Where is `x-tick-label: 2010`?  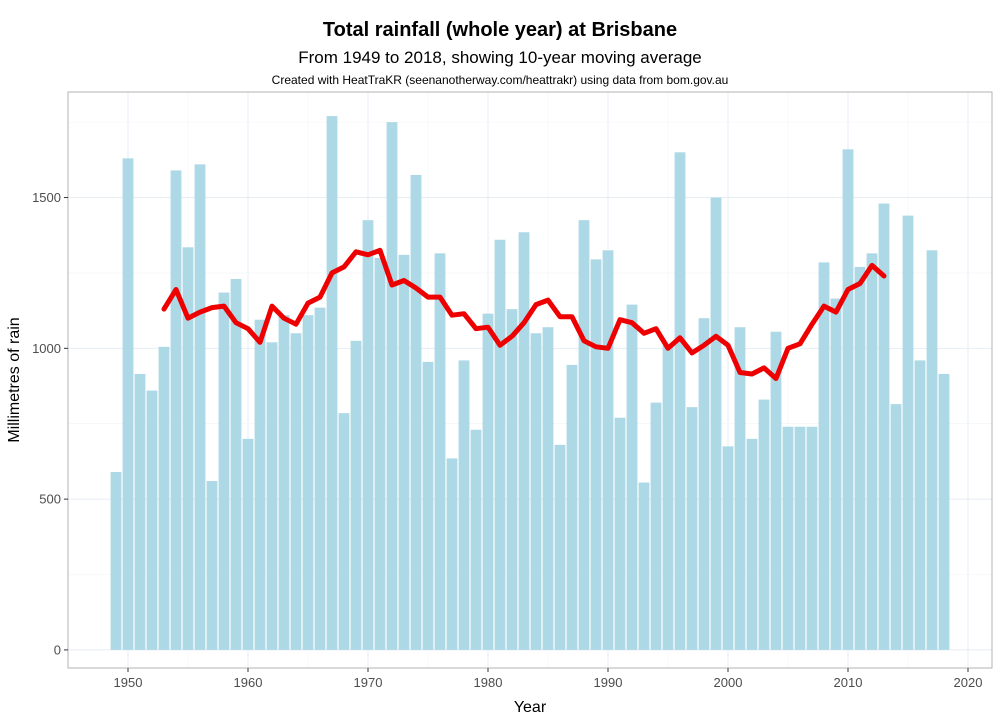 x-tick-label: 2010 is located at coordinates (848, 682).